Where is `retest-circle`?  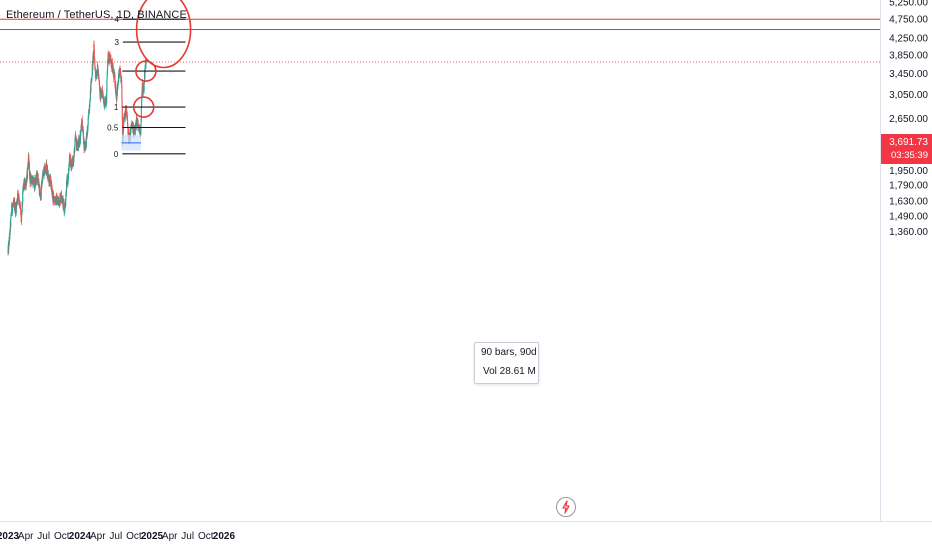
retest-circle is located at coordinates (146, 71).